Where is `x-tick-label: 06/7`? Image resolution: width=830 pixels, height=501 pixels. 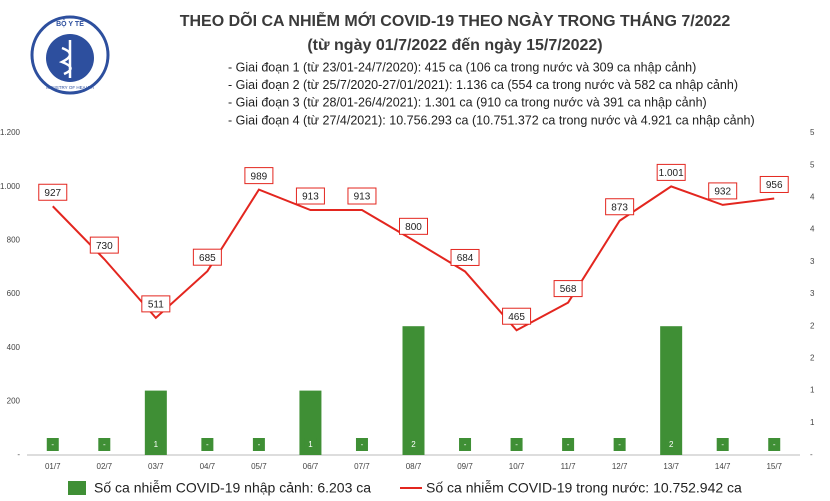
x-tick-label: 06/7 is located at coordinates (311, 466).